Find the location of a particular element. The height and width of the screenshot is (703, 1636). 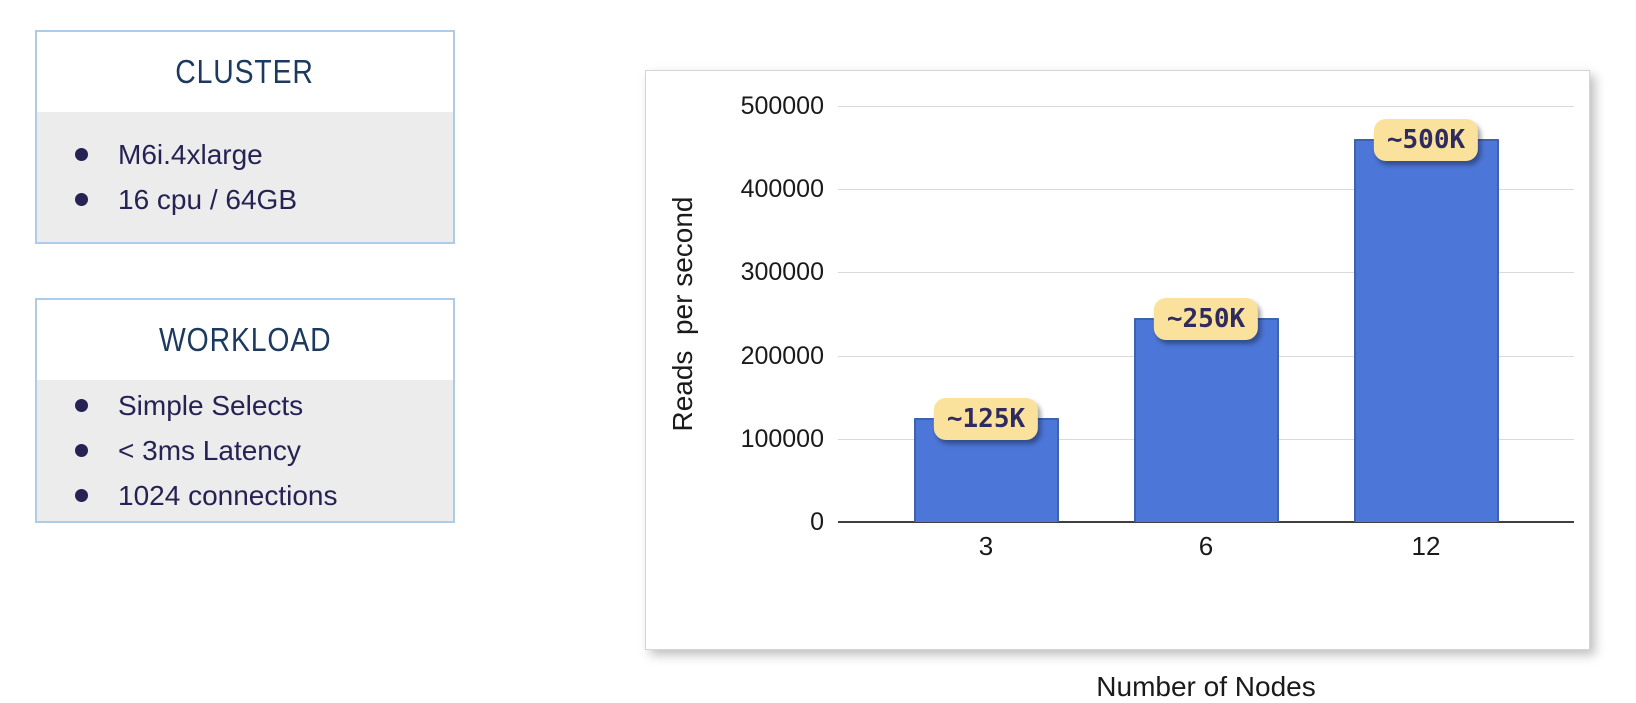

x-tick-label: 3 is located at coordinates (986, 546).